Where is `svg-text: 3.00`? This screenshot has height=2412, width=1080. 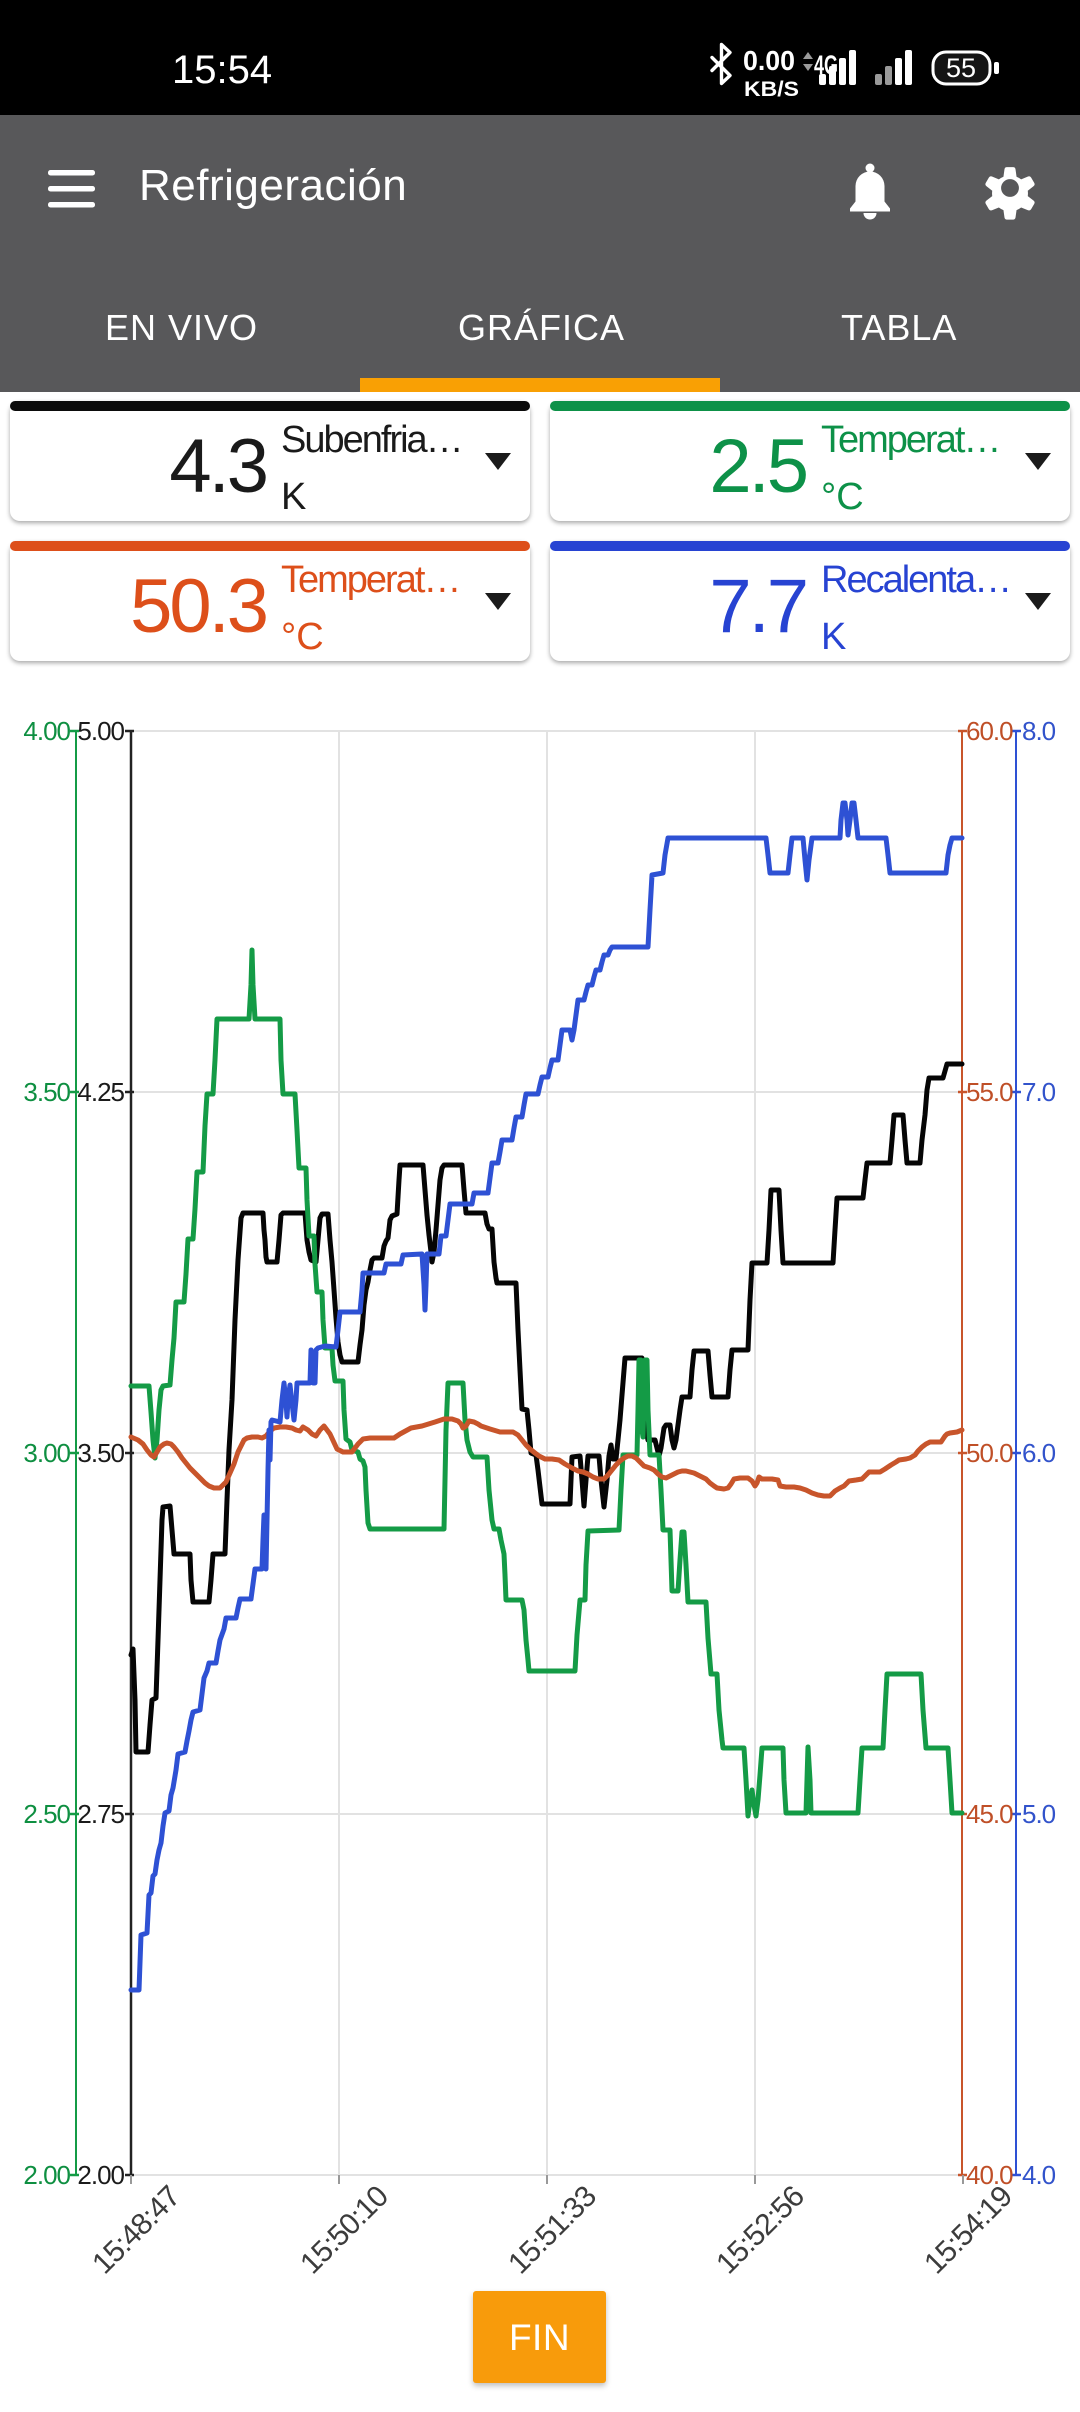 svg-text: 3.00 is located at coordinates (46, 1453).